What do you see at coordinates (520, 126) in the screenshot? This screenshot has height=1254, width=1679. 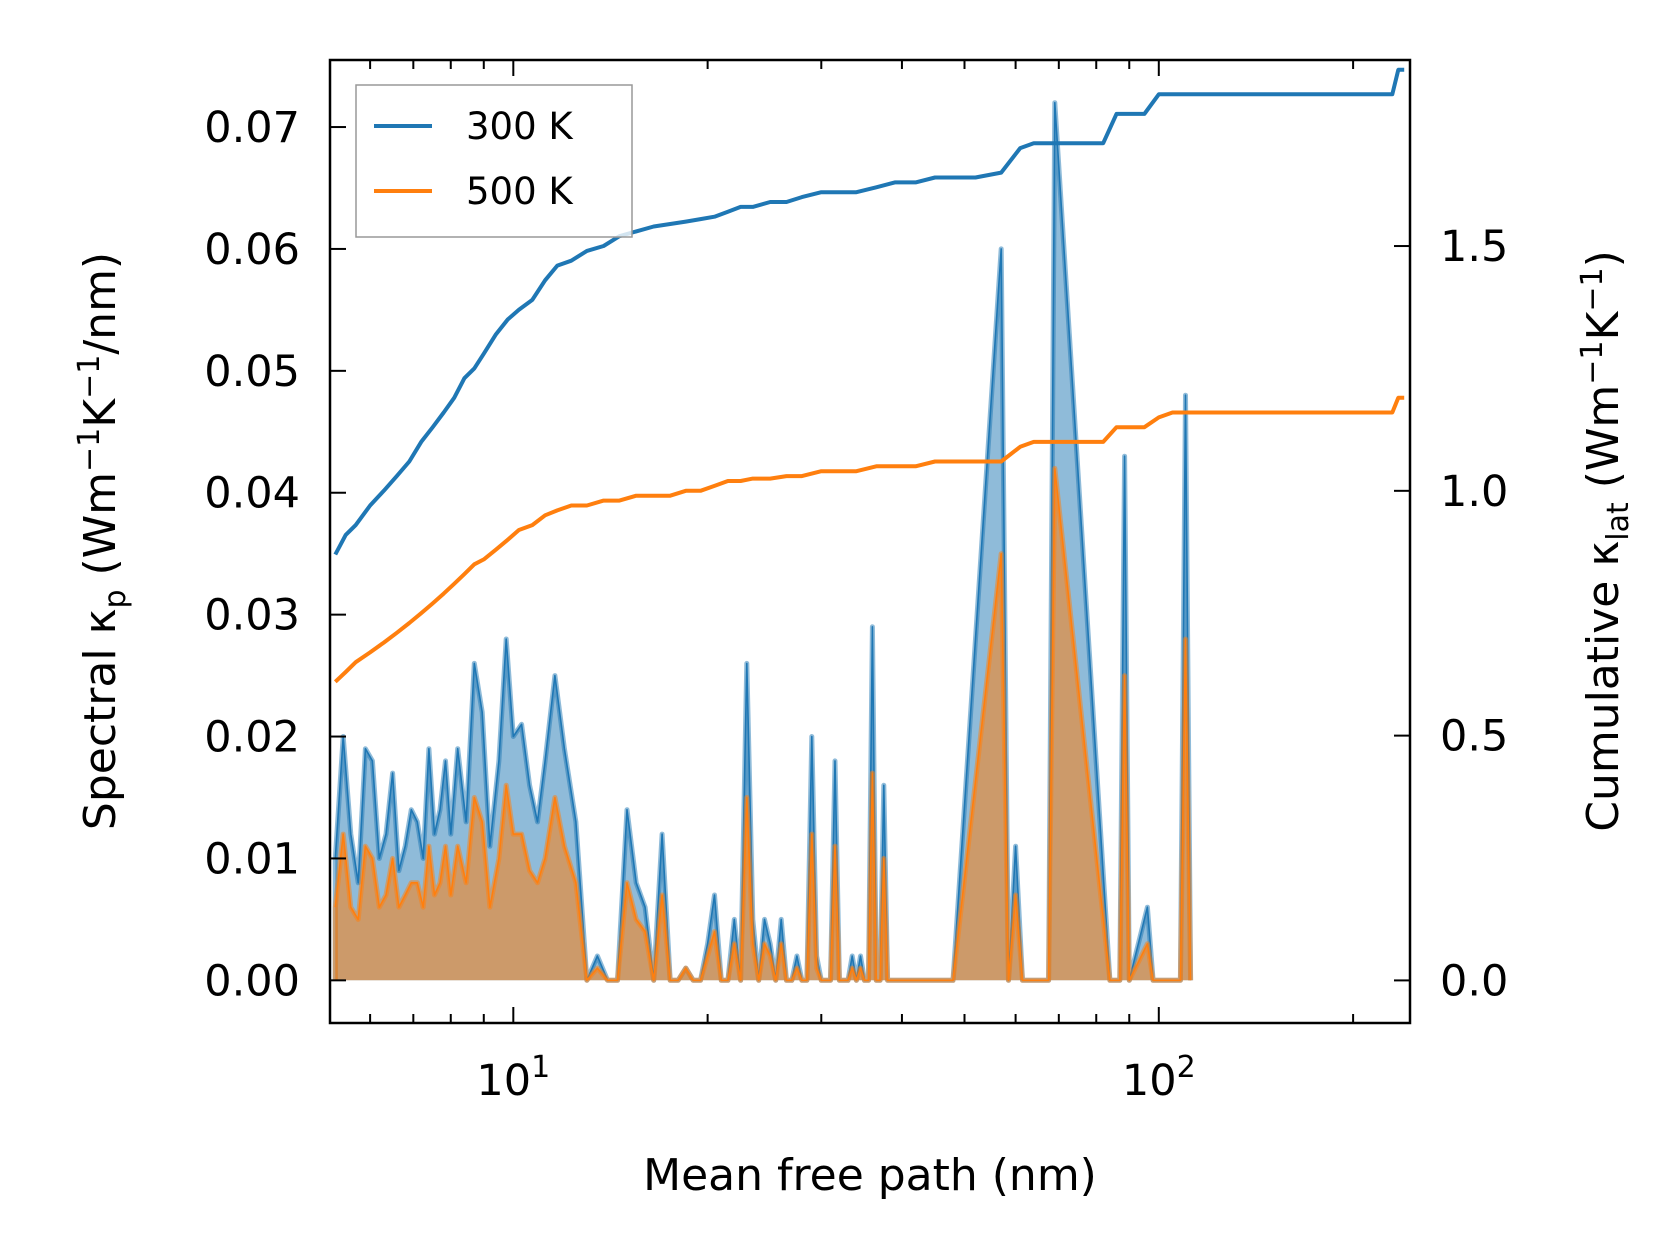 I see `legend-label-300k: 300 K` at bounding box center [520, 126].